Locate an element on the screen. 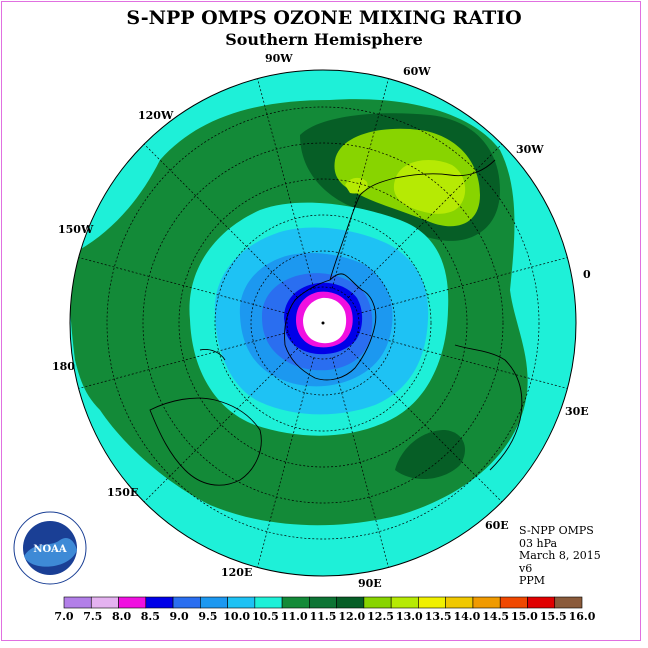 Image resolution: width=648 pixels, height=648 pixels. band-12-5-small is located at coordinates (356, 185).